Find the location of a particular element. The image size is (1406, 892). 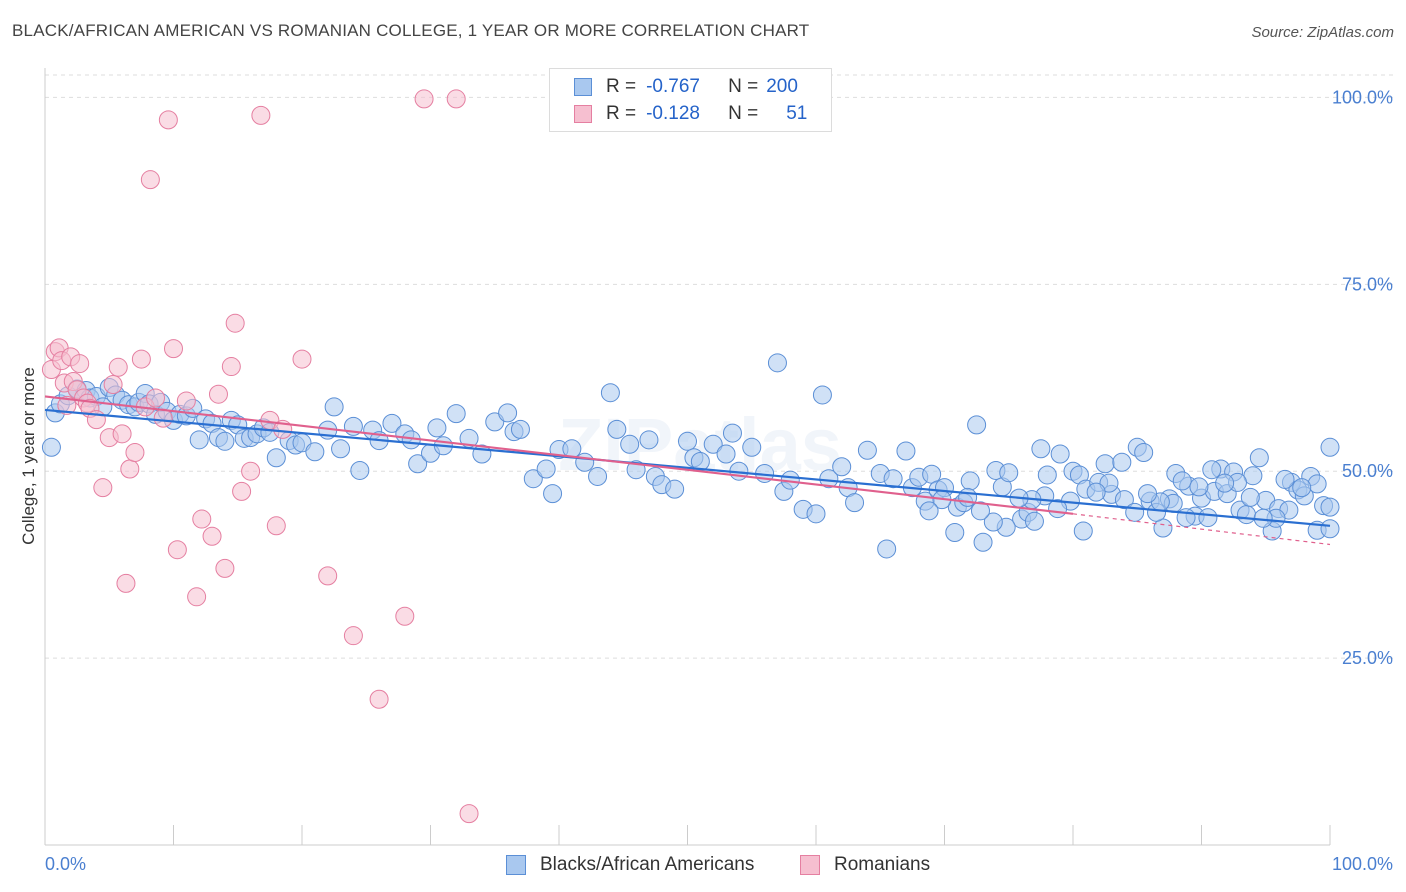

legend-n-value: 51 is located at coordinates (797, 113).